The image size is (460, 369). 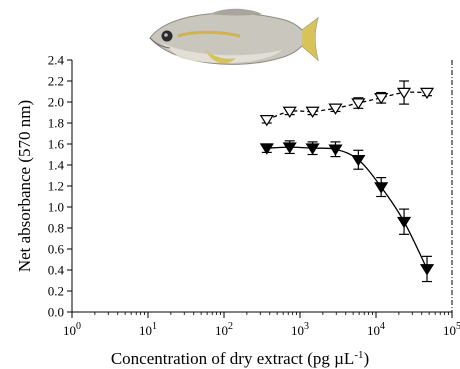 What do you see at coordinates (148, 329) in the screenshot?
I see `x-tick-label: 10¹` at bounding box center [148, 329].